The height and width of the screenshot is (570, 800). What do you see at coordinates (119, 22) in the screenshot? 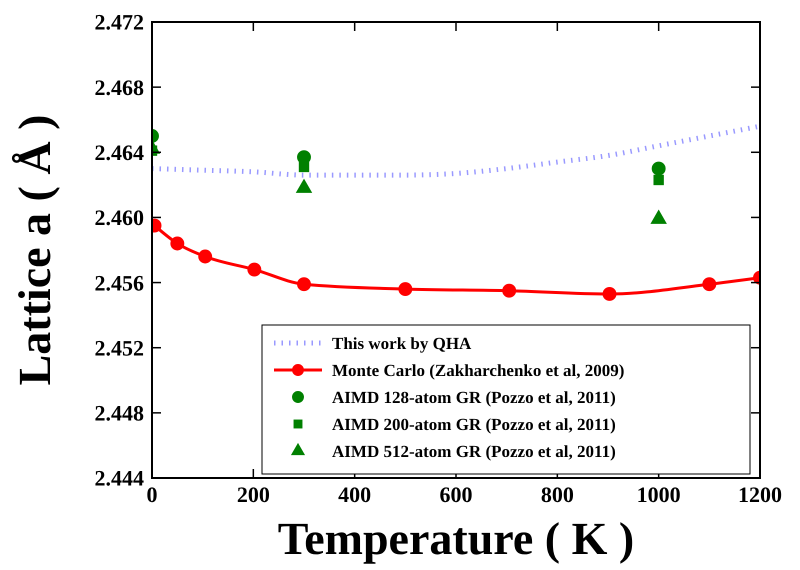
I see `y-tick-label: 2.472` at bounding box center [119, 22].